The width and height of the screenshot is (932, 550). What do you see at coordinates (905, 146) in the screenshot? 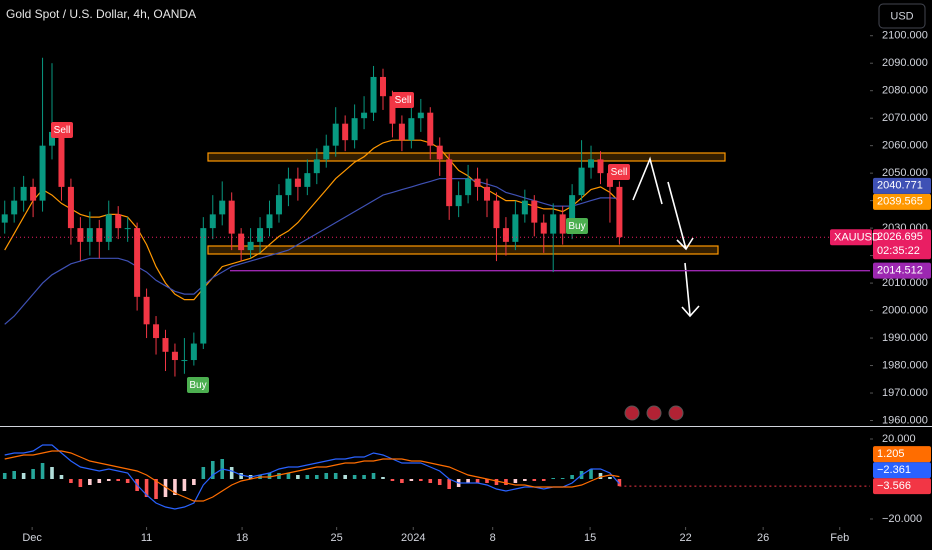
I see `y-tick-label: 2060.000` at bounding box center [905, 146].